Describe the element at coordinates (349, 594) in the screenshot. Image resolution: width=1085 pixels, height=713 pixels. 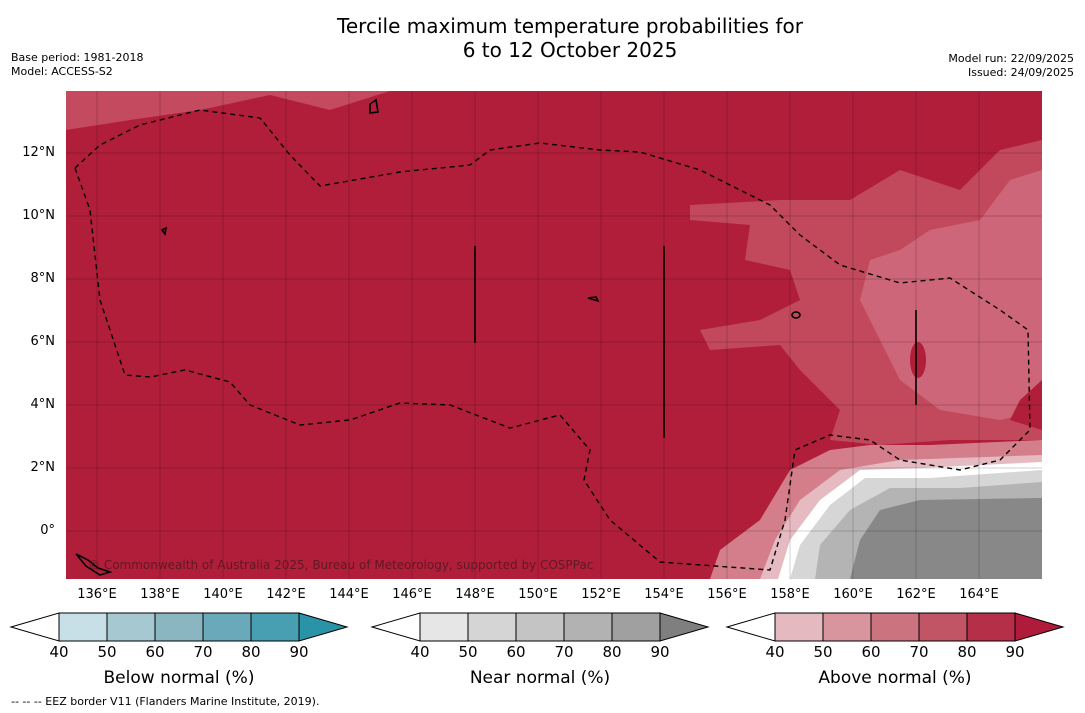
I see `lon-label: 144°E` at that location.